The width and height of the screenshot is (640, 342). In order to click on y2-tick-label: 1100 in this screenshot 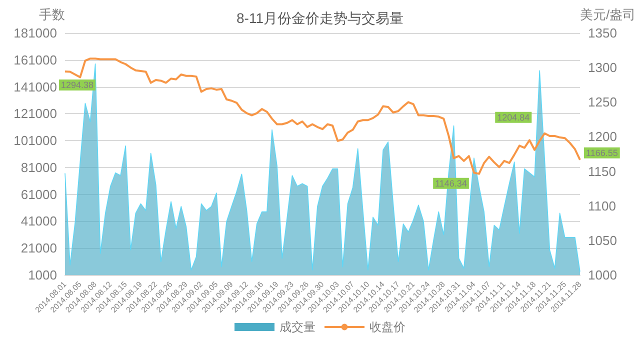, I will do `click(602, 206)`.